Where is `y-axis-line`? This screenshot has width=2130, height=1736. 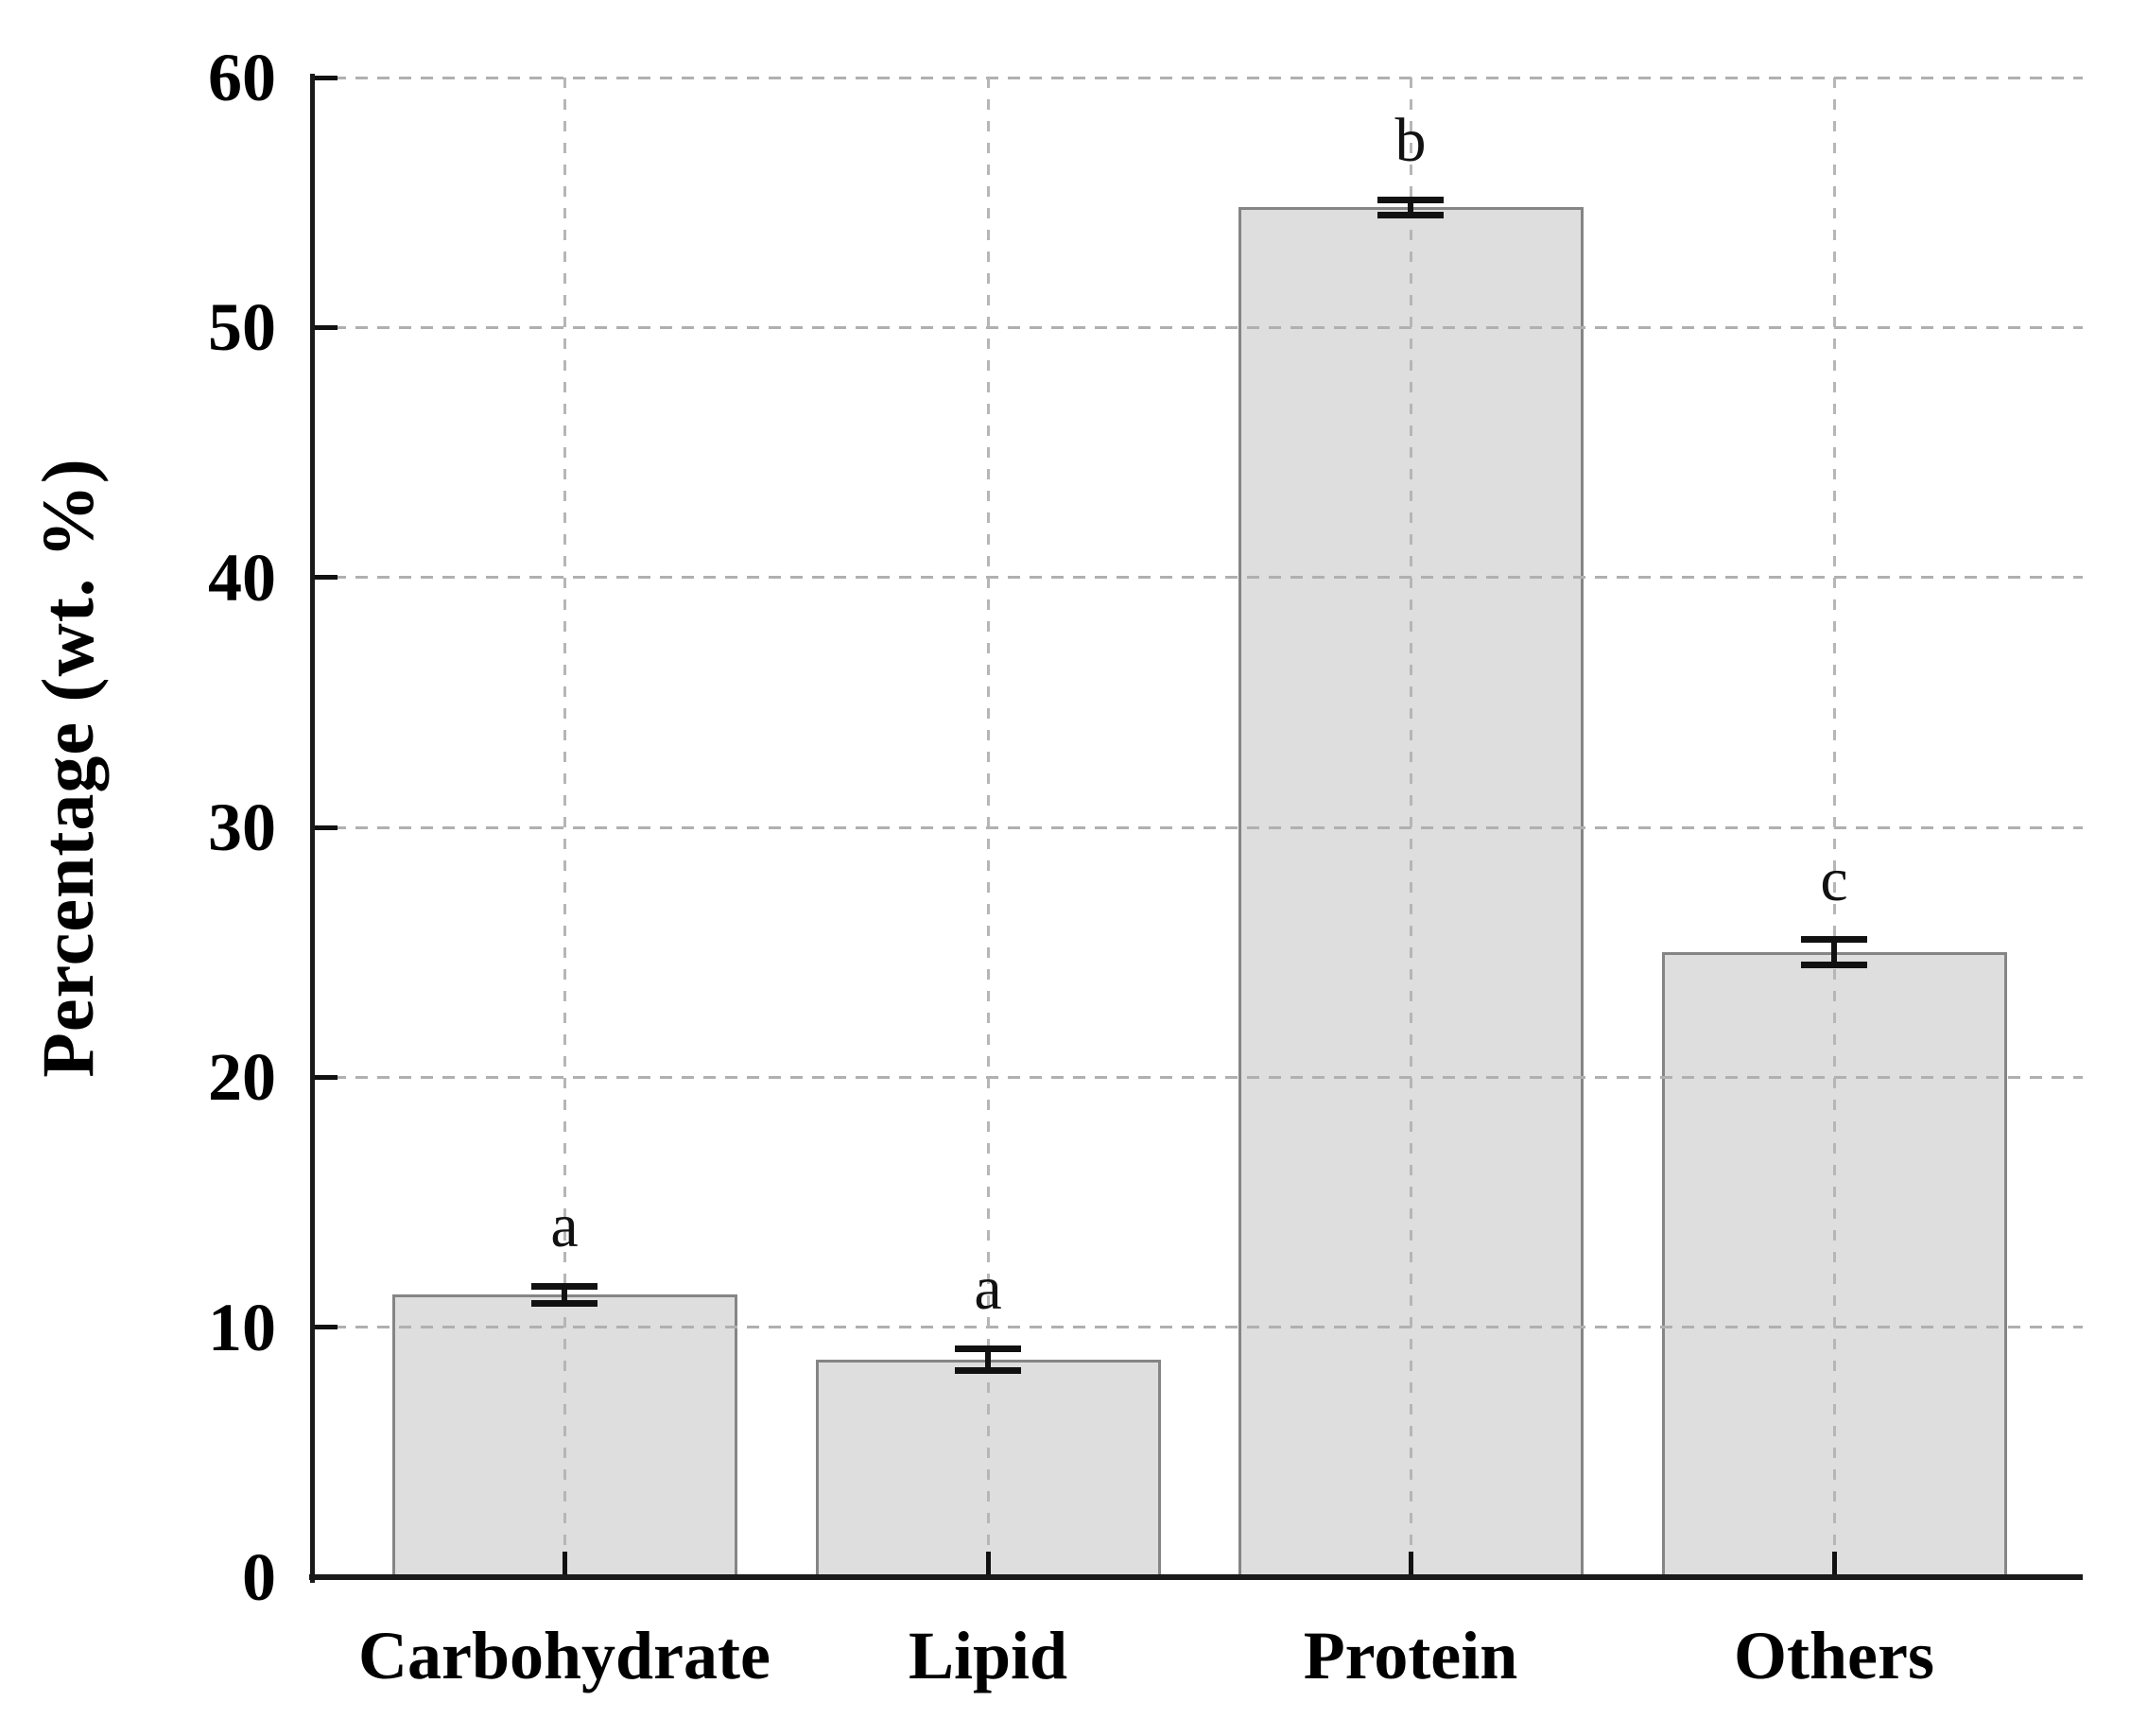 y-axis-line is located at coordinates (312, 828).